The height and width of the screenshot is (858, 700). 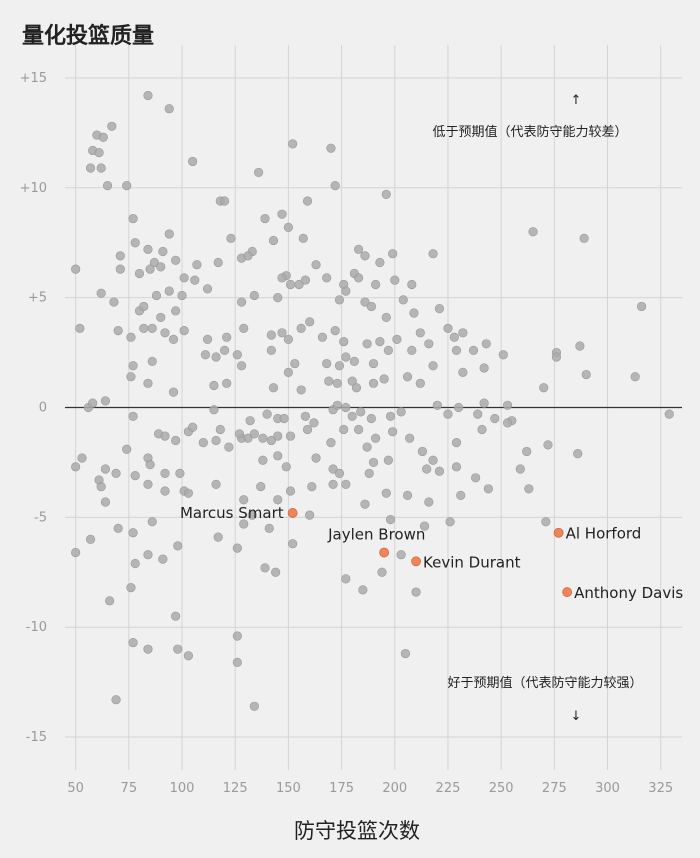 What do you see at coordinates (544, 683) in the screenshot?
I see `annotation-below: 好于预期值（代表防守能力较强）` at bounding box center [544, 683].